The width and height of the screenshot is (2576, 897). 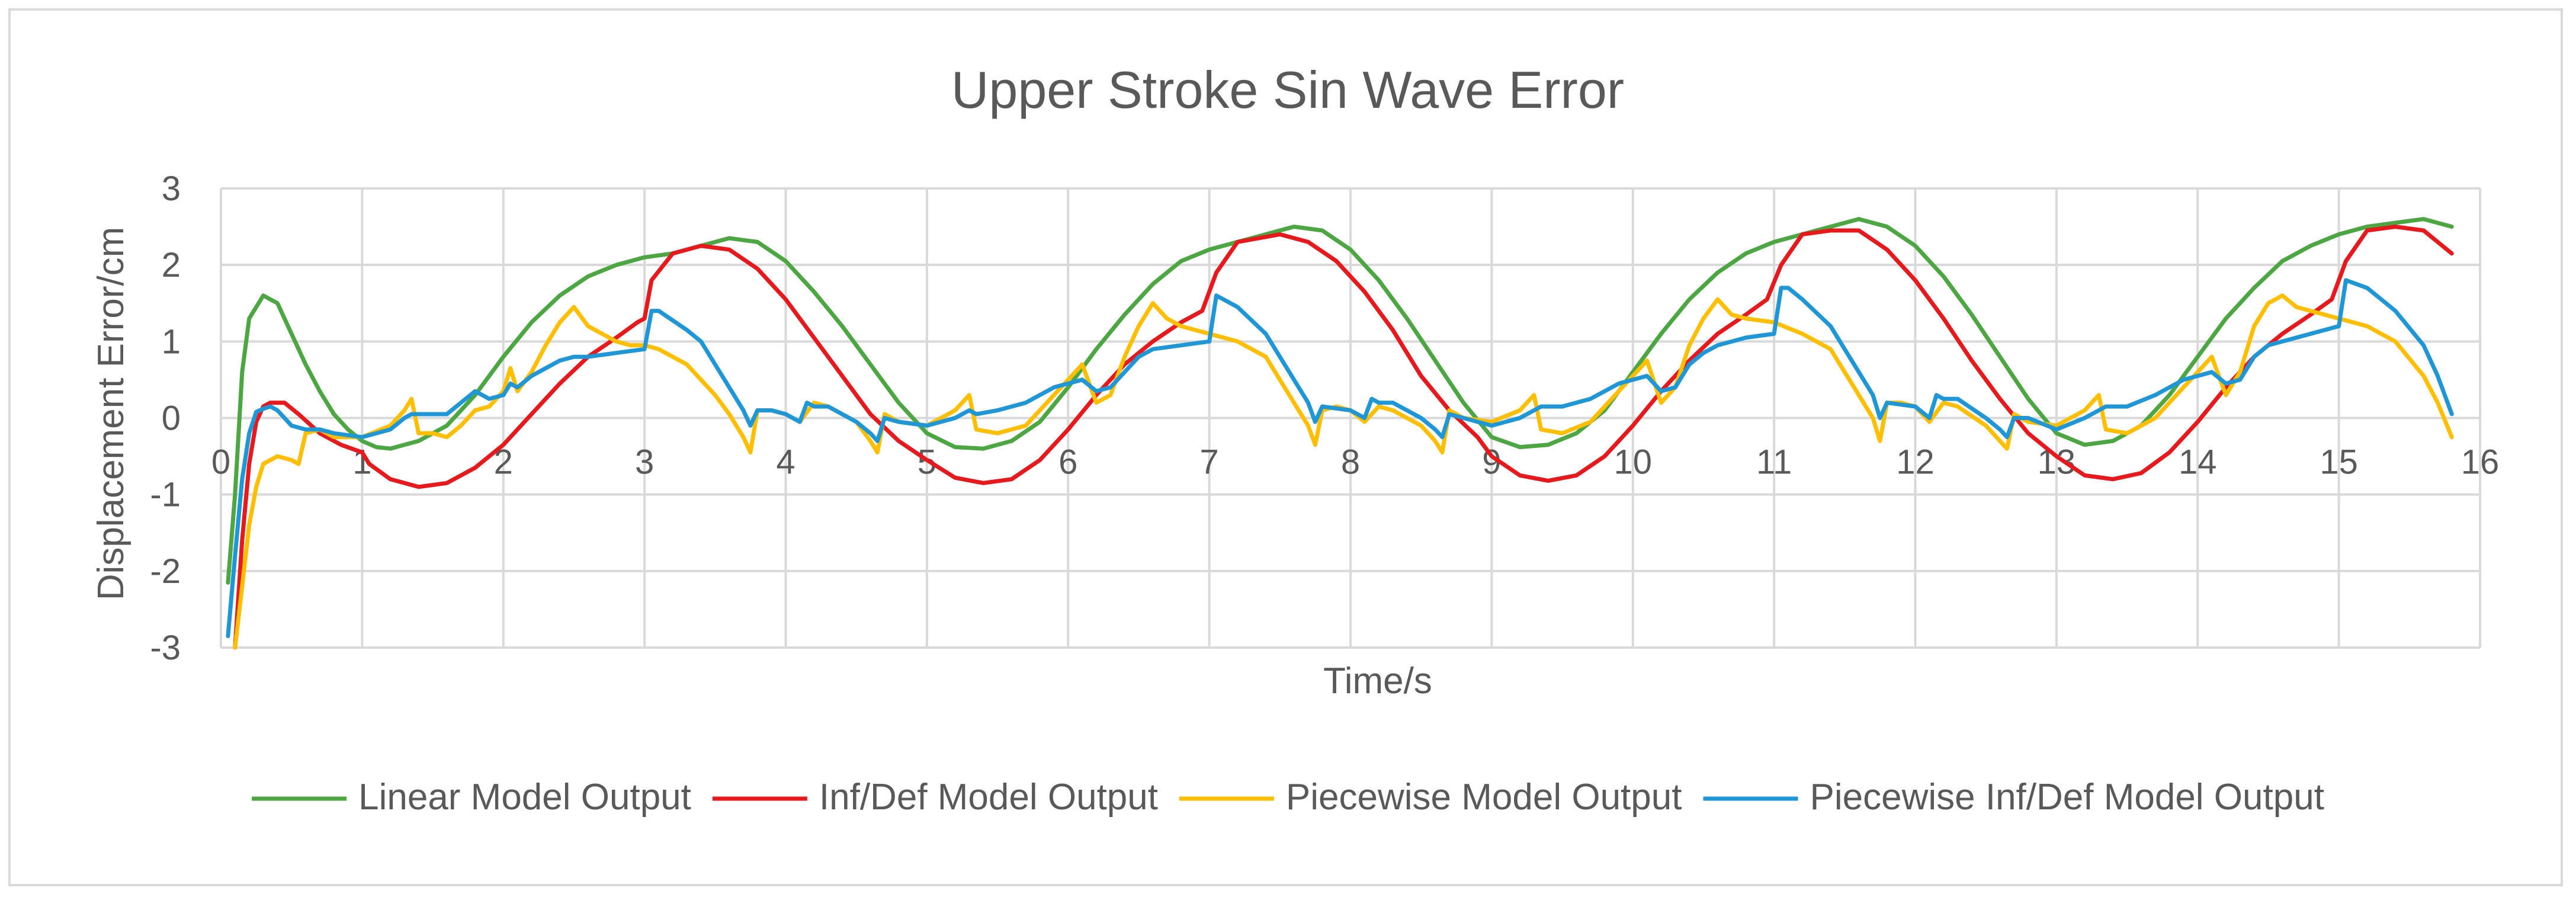 I want to click on x-tick-label: 6, so click(x=1067, y=462).